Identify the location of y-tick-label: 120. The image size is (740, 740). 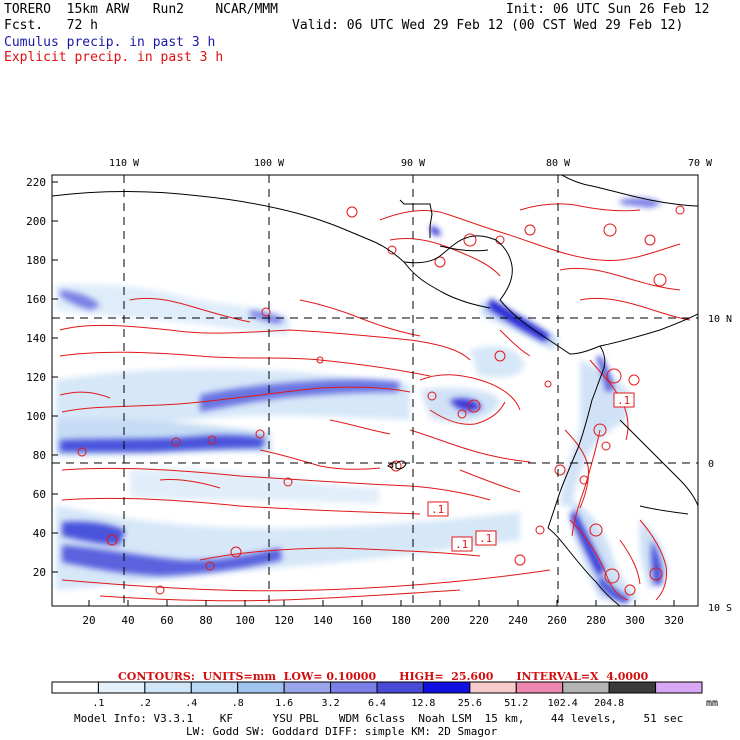
(36, 377).